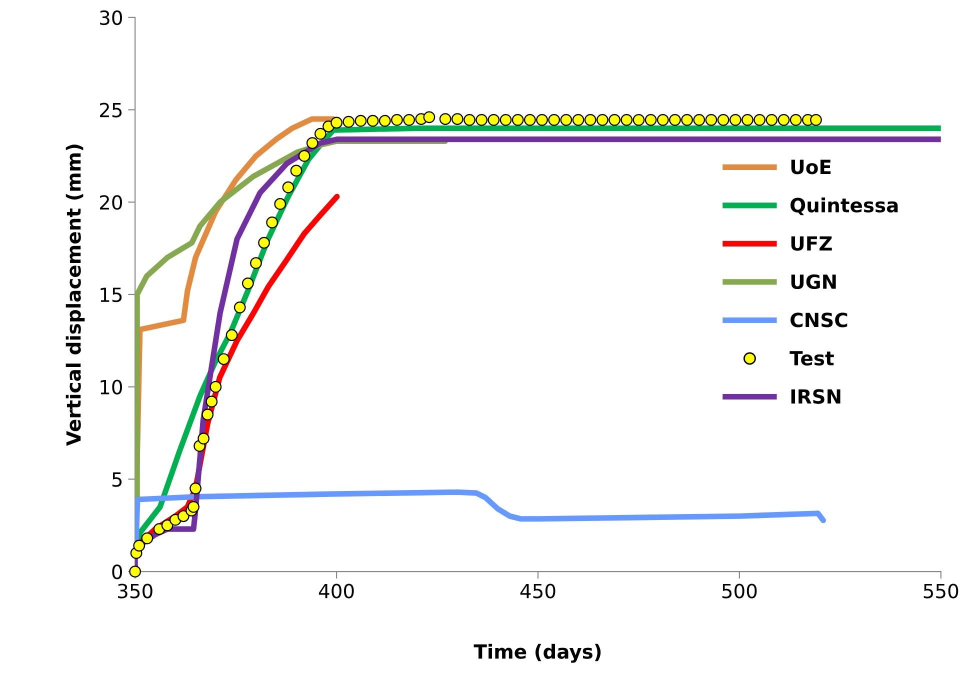  Describe the element at coordinates (815, 396) in the screenshot. I see `legend-label: IRSN` at that location.